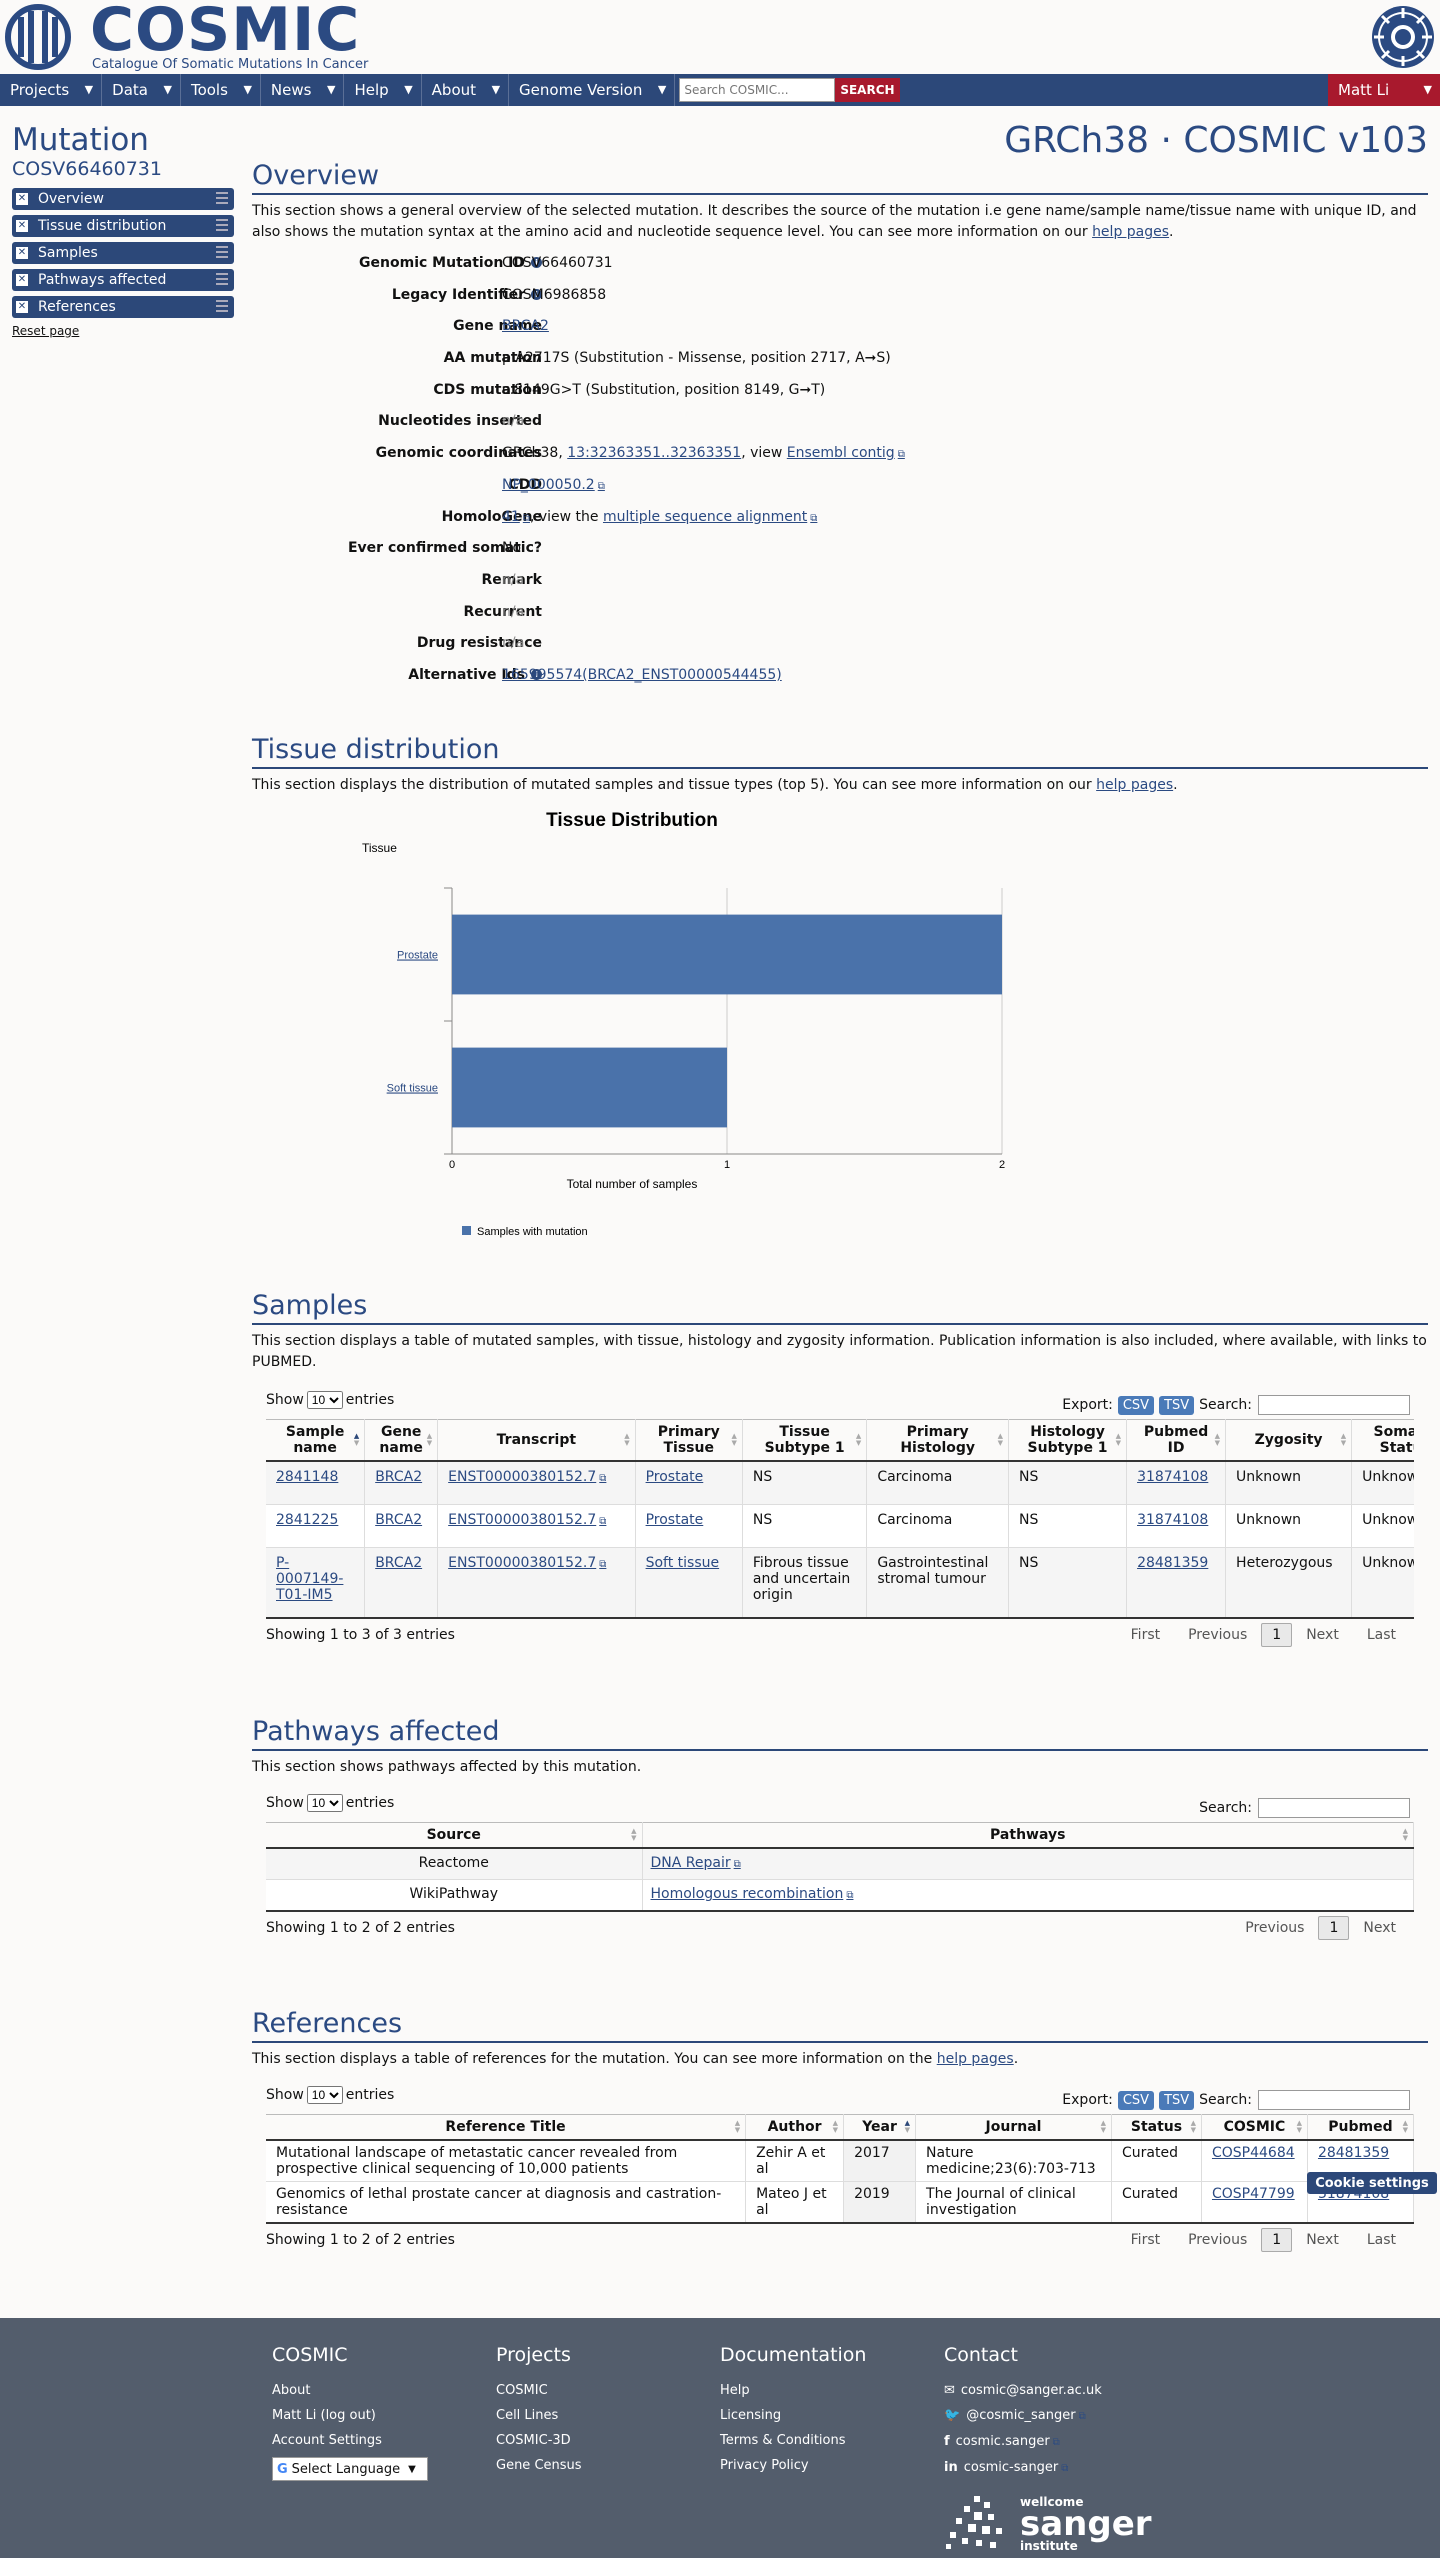 Image resolution: width=1440 pixels, height=2558 pixels. I want to click on y-tick-label: Prostate, so click(417, 956).